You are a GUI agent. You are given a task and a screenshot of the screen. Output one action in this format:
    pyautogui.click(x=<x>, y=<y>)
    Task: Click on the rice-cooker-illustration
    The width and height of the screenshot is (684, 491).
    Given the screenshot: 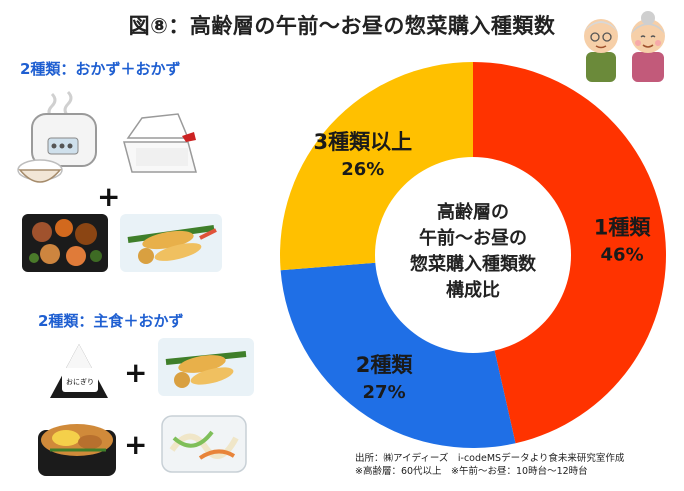 What is the action you would take?
    pyautogui.click(x=57, y=136)
    